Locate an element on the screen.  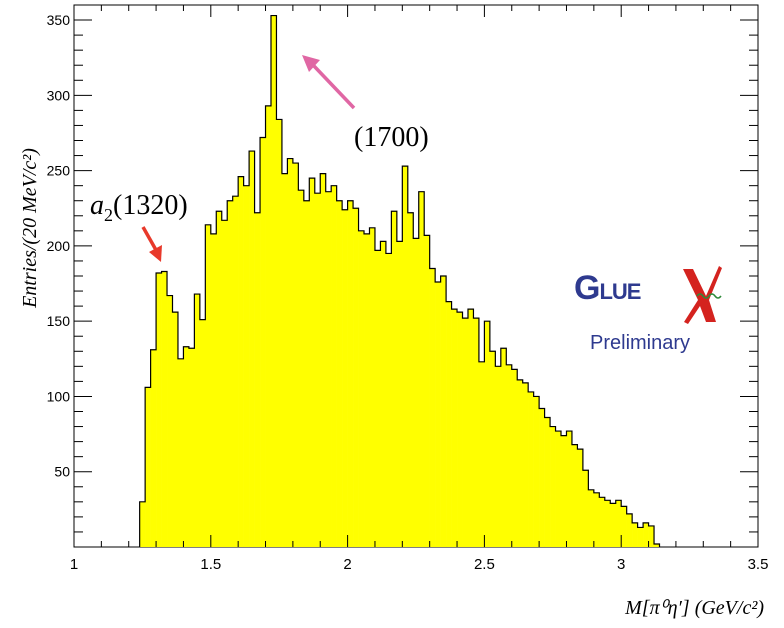
annotation-1700-arrow is located at coordinates (329, 82).